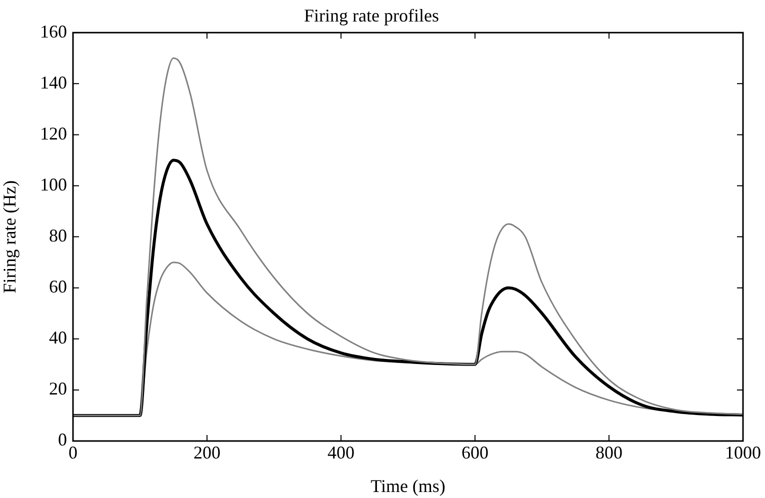  I want to click on chart-title: Firing rate profiles, so click(371, 16).